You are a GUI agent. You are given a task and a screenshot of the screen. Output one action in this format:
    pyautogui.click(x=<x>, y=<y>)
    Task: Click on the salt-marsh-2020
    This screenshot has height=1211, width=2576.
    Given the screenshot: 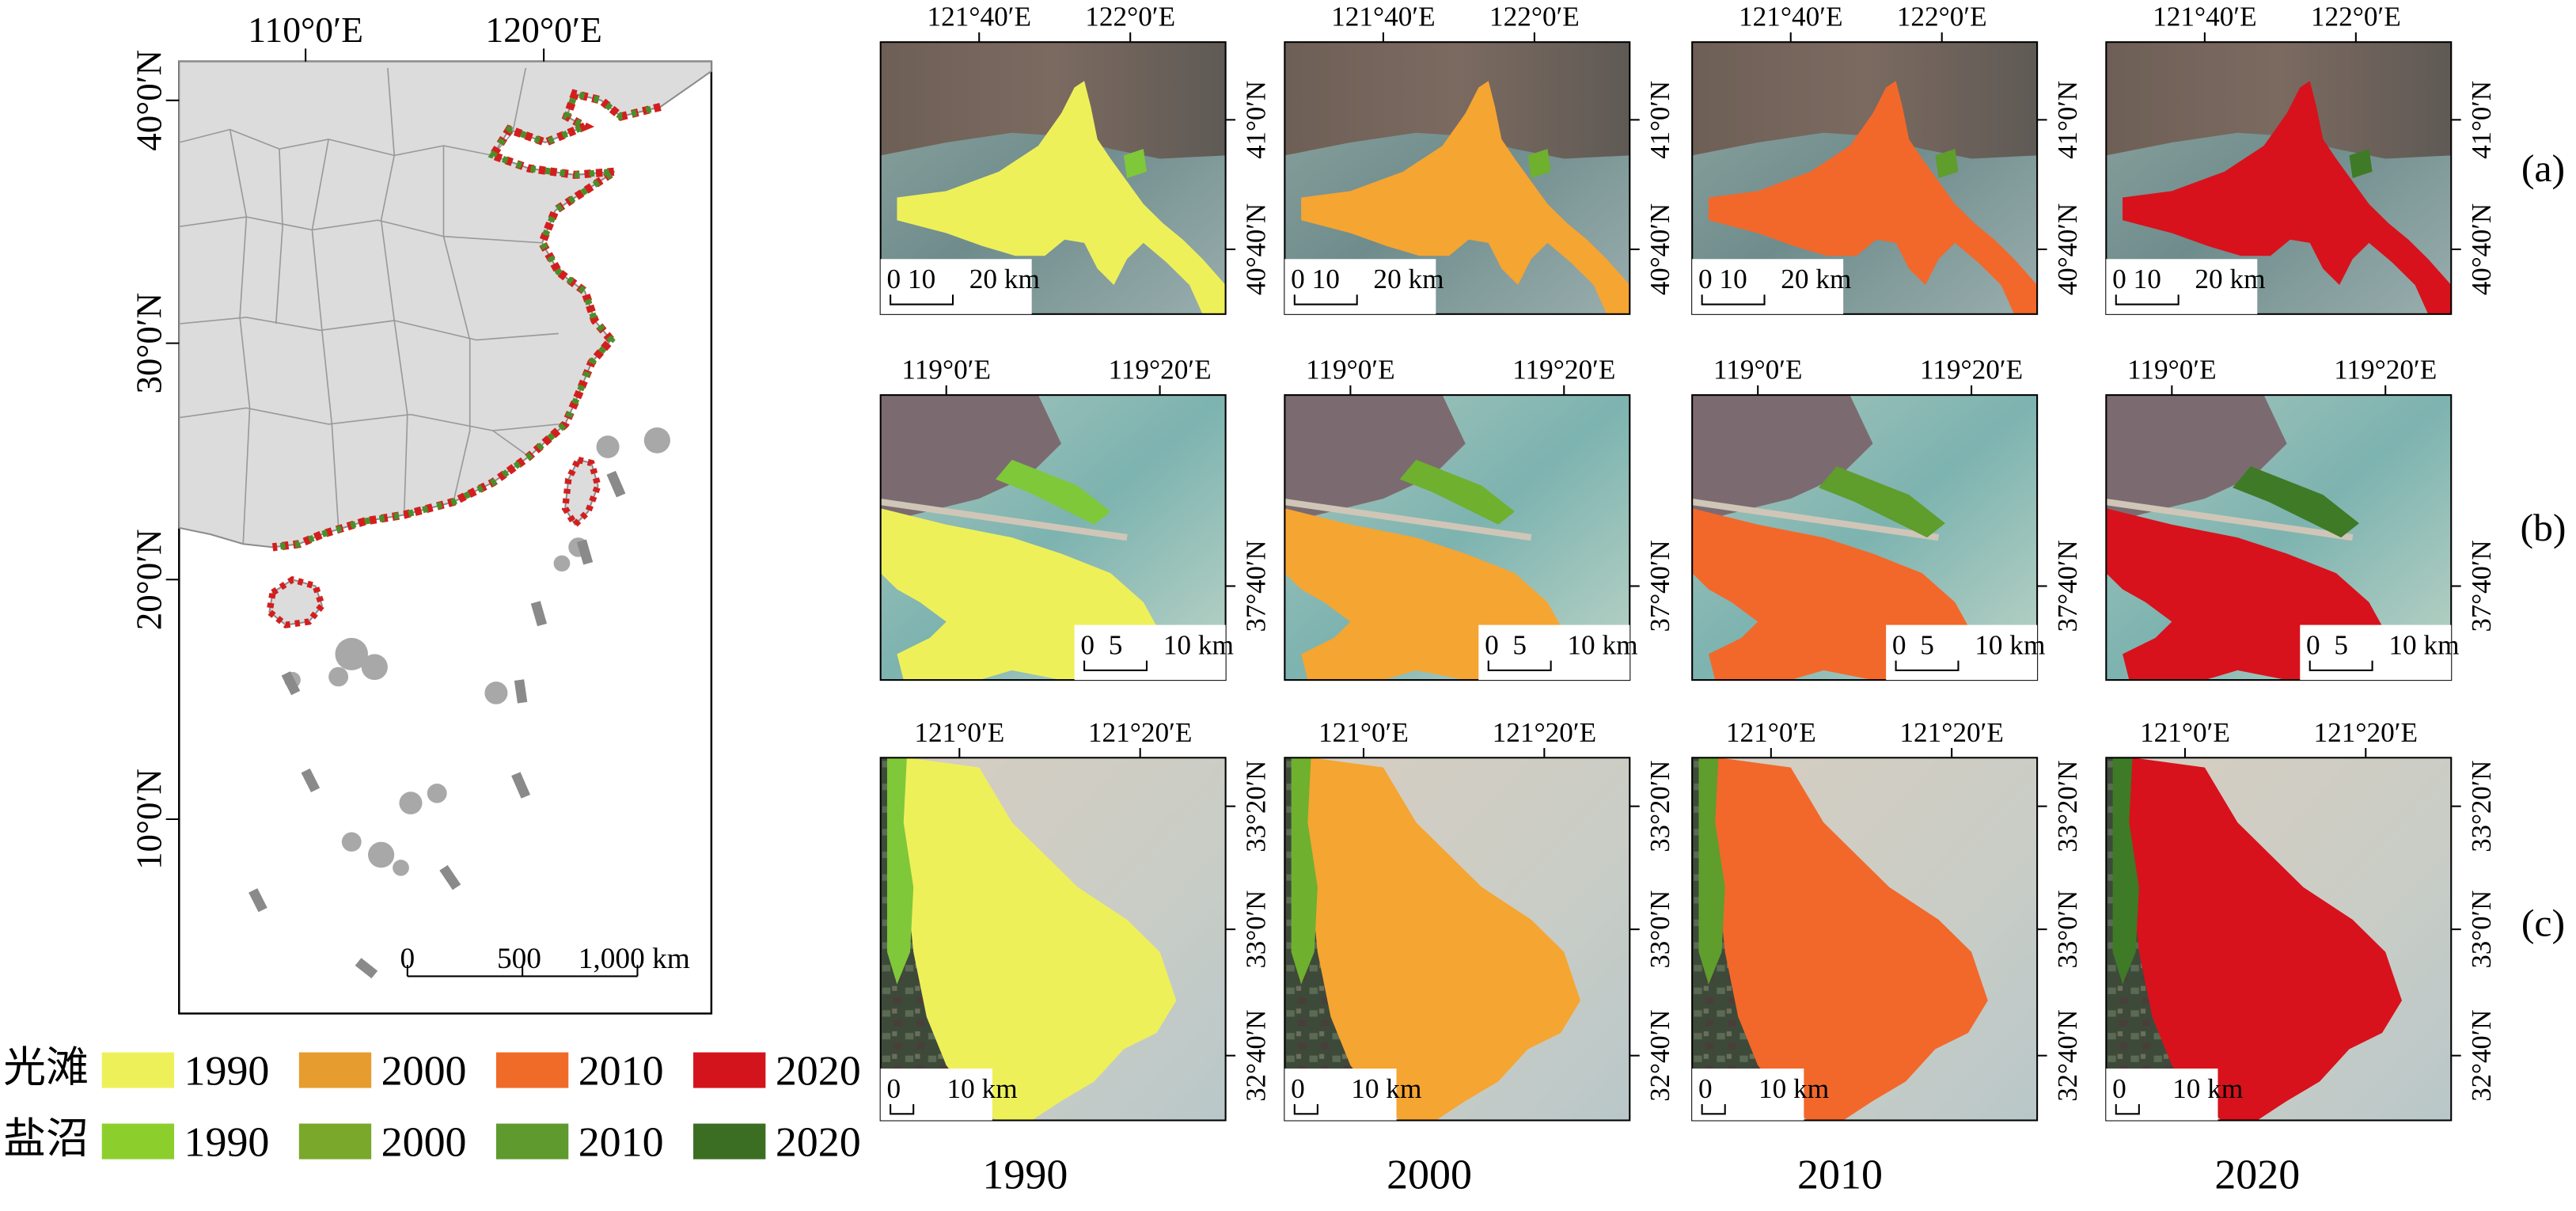 What is the action you would take?
    pyautogui.click(x=2361, y=164)
    